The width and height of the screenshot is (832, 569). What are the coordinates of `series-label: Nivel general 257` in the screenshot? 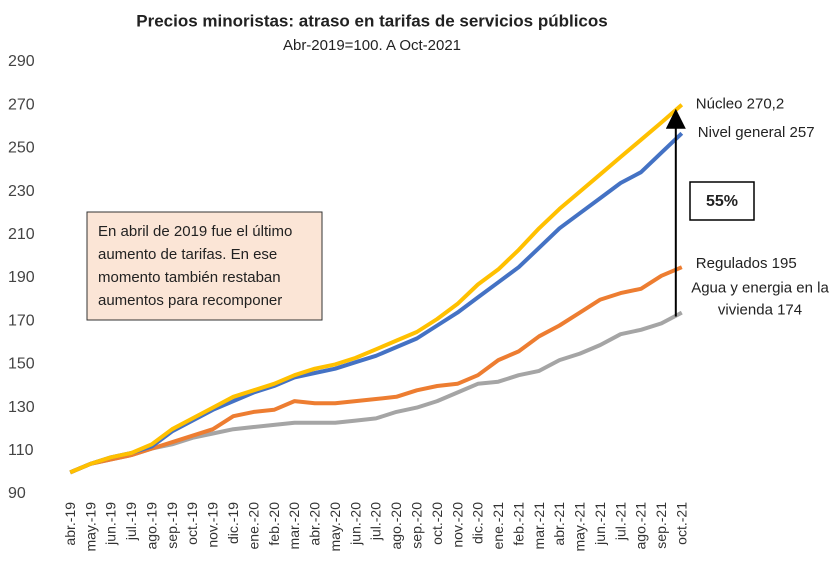 It's located at (756, 132).